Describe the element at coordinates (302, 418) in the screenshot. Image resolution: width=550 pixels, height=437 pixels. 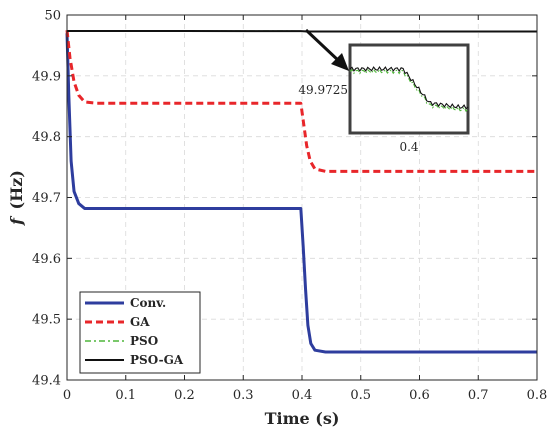
I see `x-axis-title: Time (s)` at that location.